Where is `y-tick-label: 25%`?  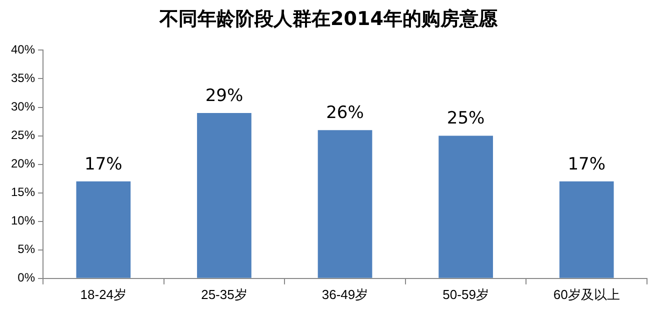 y-tick-label: 25% is located at coordinates (23, 135).